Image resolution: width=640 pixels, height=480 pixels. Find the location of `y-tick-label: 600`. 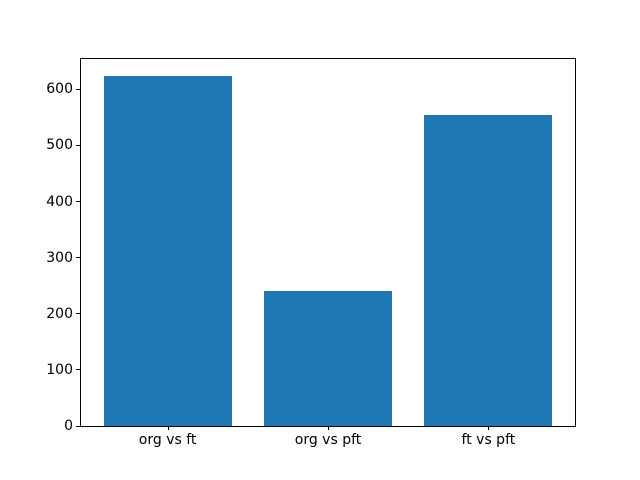

y-tick-label: 600 is located at coordinates (59, 89).